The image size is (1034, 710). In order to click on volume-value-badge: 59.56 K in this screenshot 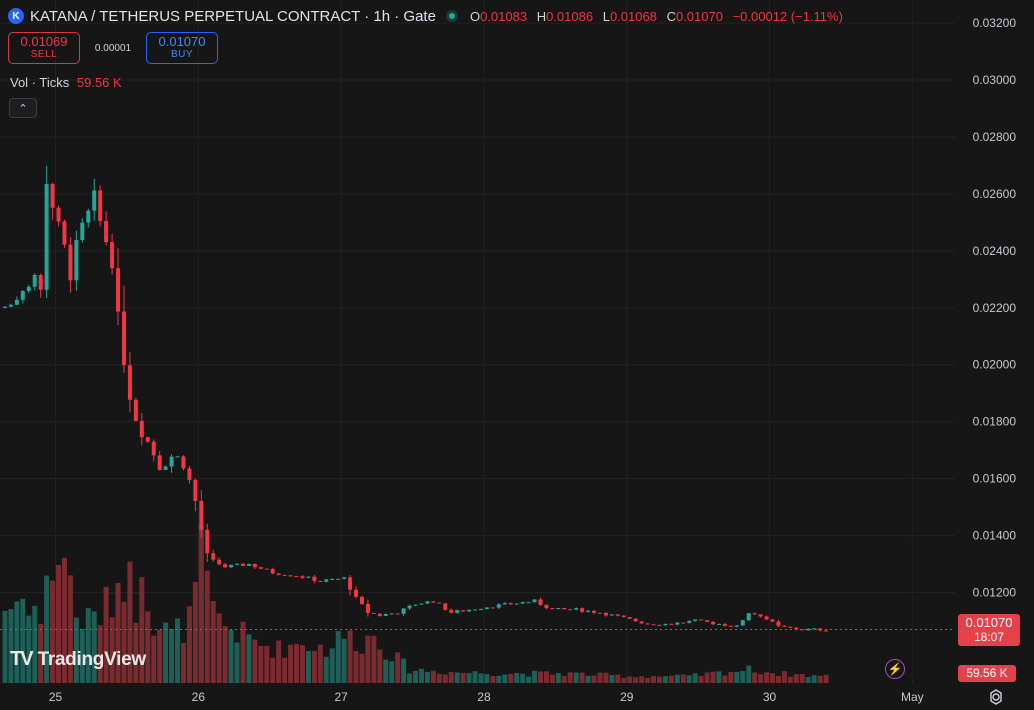, I will do `click(987, 673)`.